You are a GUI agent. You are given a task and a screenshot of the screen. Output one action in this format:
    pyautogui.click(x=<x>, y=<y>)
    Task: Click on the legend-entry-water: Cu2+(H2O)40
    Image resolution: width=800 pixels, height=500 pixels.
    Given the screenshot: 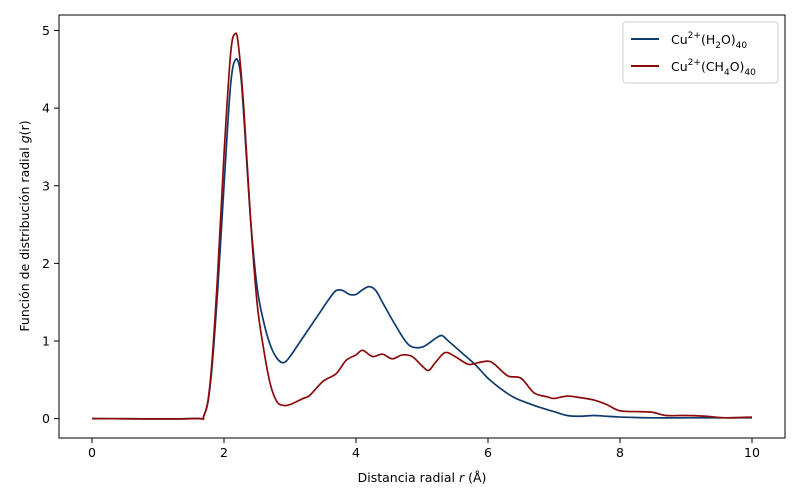 What is the action you would take?
    pyautogui.click(x=709, y=41)
    